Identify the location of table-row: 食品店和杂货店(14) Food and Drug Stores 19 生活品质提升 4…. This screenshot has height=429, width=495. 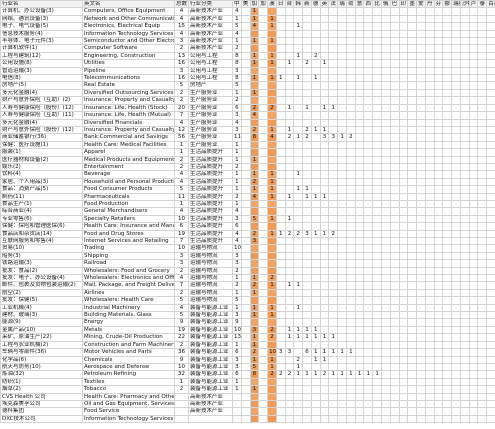
(247, 234).